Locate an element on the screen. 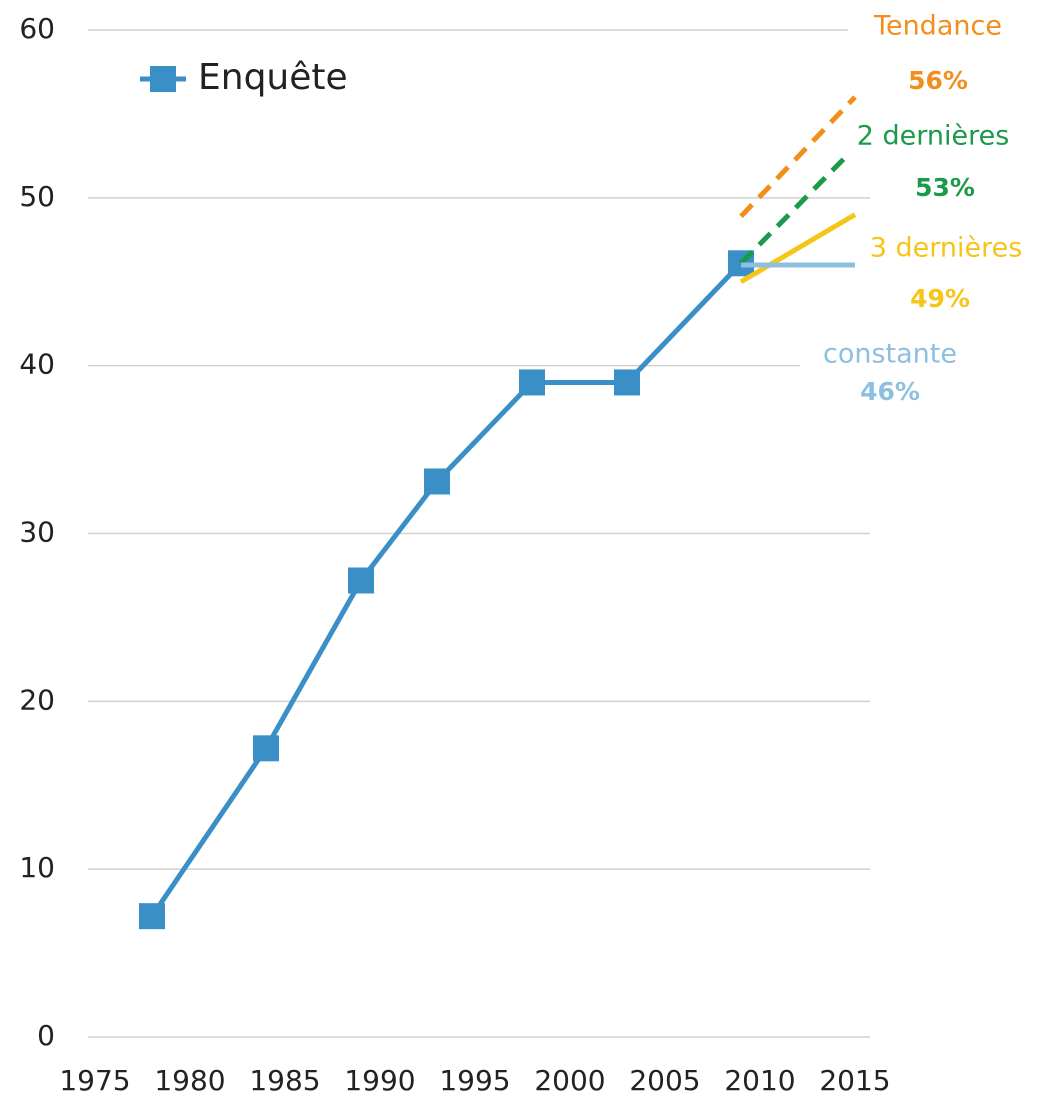 This screenshot has height=1102, width=1042. x-tick-label: 2010 is located at coordinates (759, 1080).